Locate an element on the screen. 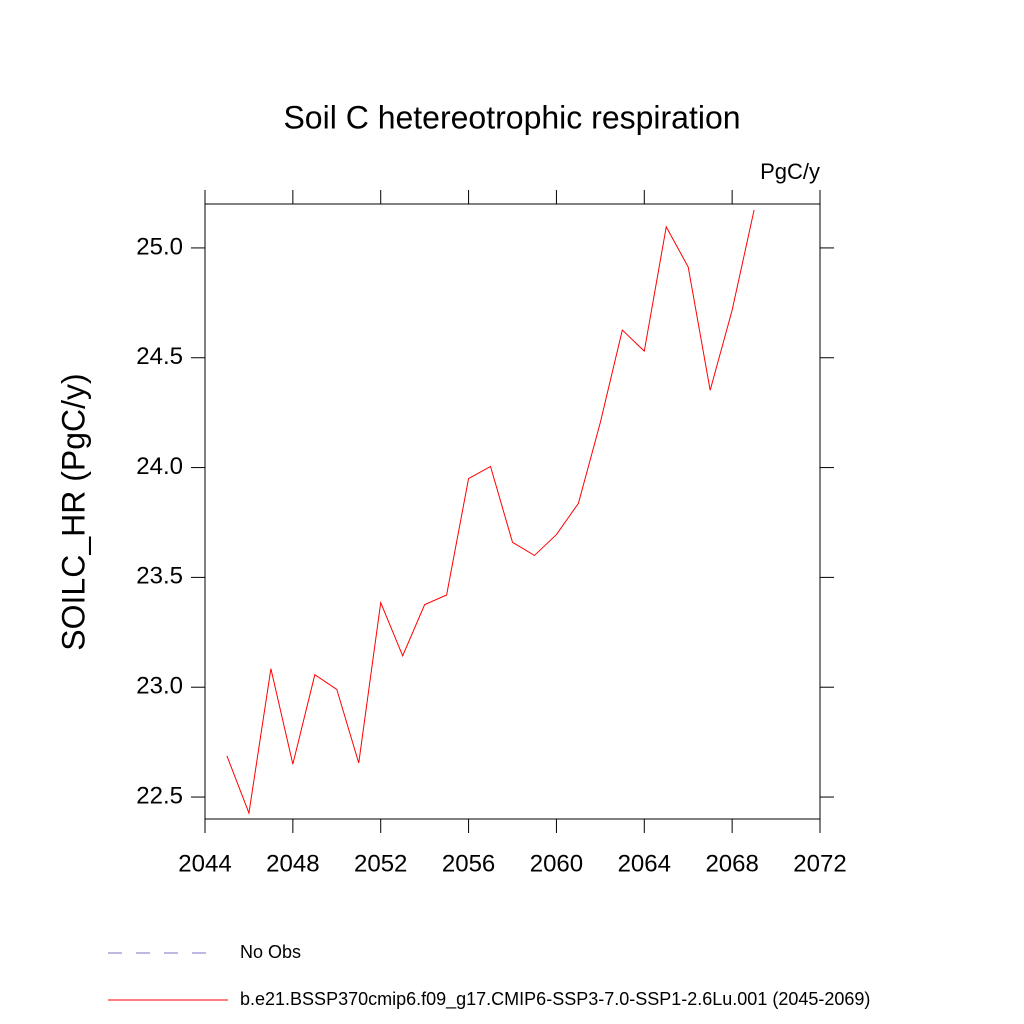 Image resolution: width=1024 pixels, height=1024 pixels. legend-label: No Obs is located at coordinates (270, 952).